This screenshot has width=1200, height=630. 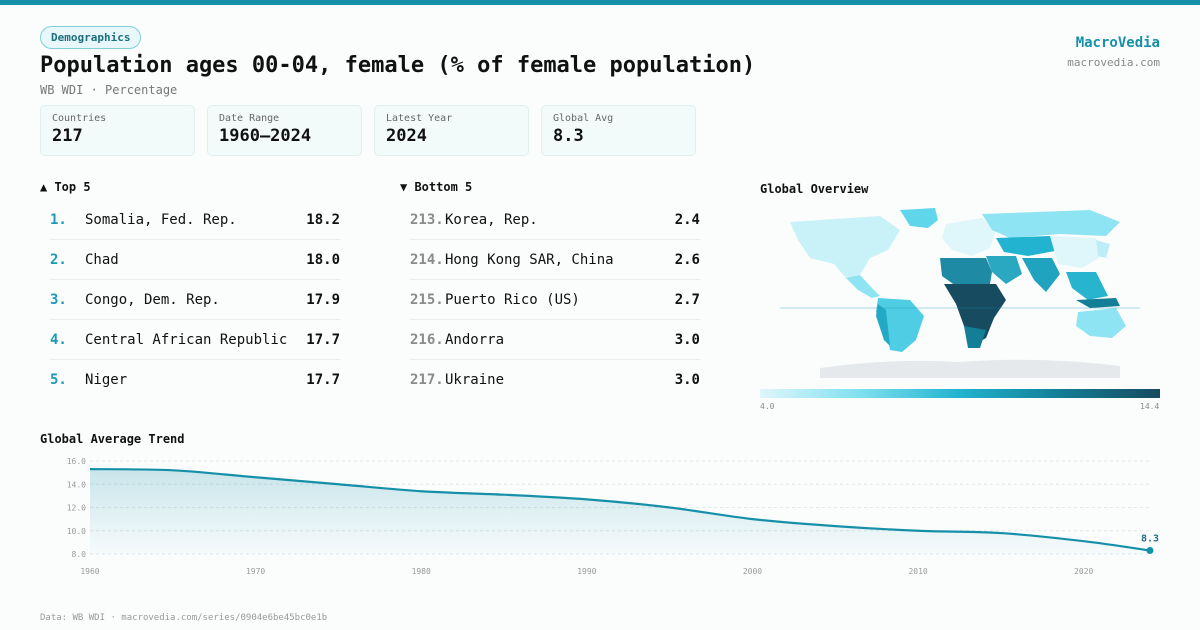 I want to click on rank: 217., so click(x=427, y=380).